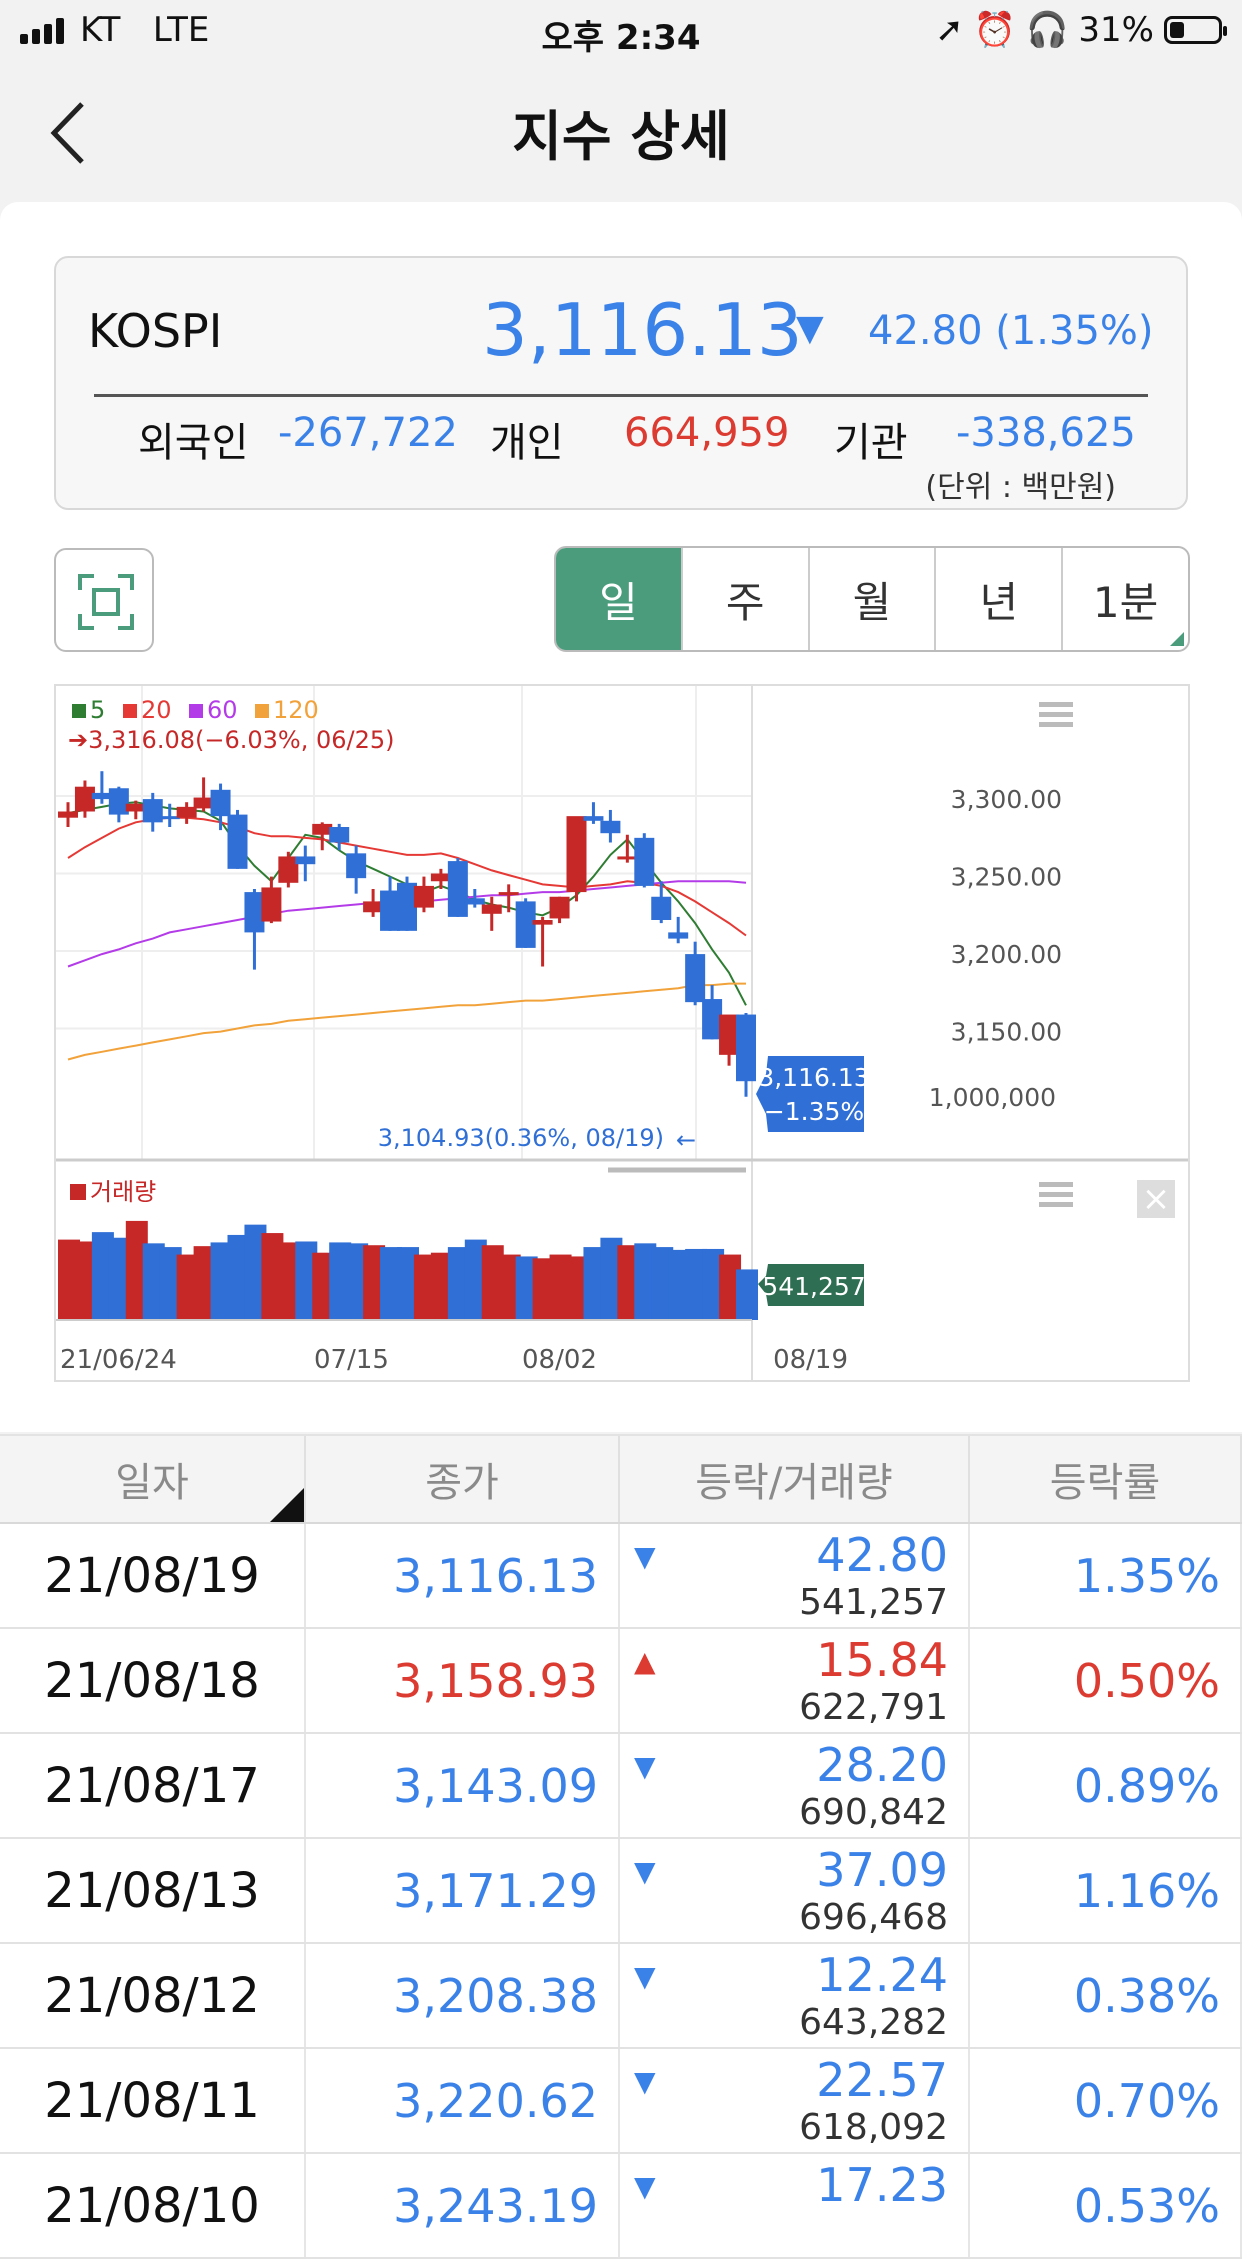  I want to click on tab-minute: 1분, so click(1124, 599).